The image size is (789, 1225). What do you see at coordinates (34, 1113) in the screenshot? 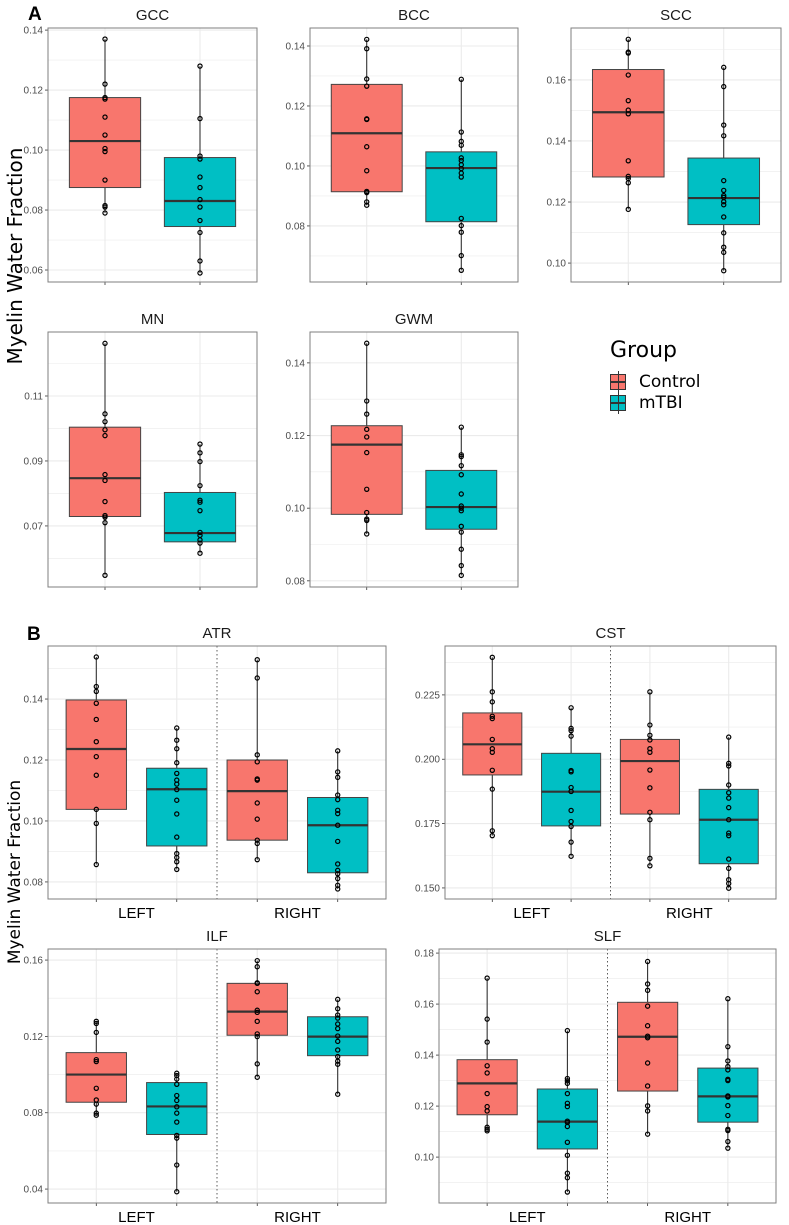
I see `y-tick-label: 0.08` at bounding box center [34, 1113].